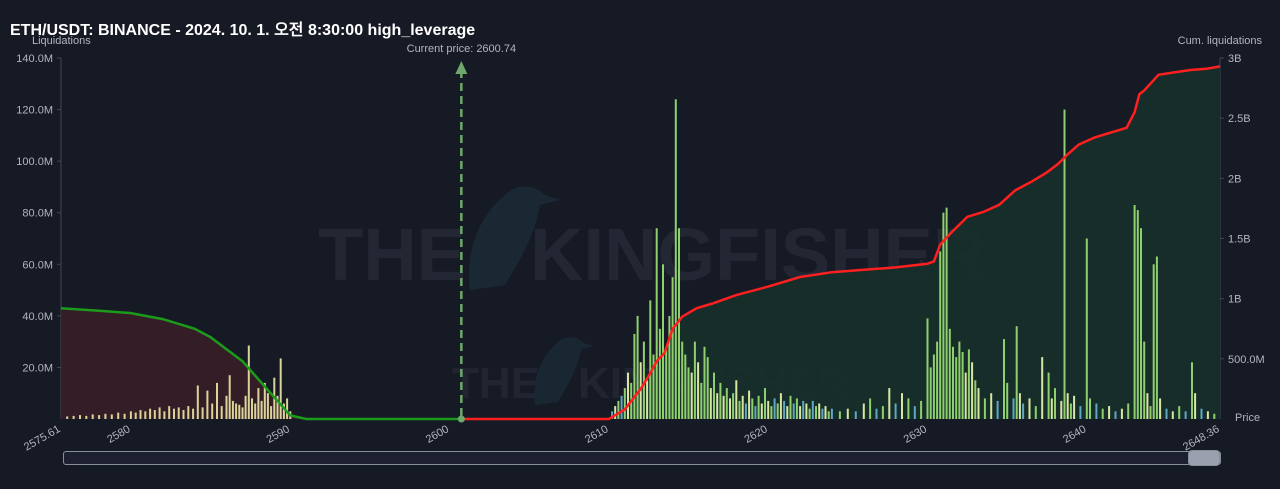 This screenshot has width=1280, height=489. What do you see at coordinates (461, 67) in the screenshot?
I see `current-price-arrow-icon` at bounding box center [461, 67].